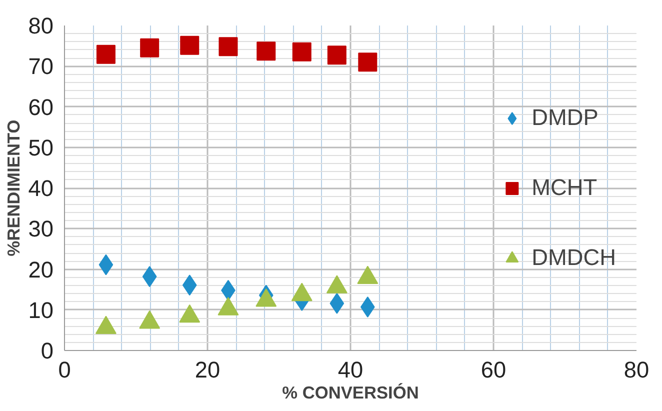  Describe the element at coordinates (565, 187) in the screenshot. I see `legend-label: MCHT` at that location.